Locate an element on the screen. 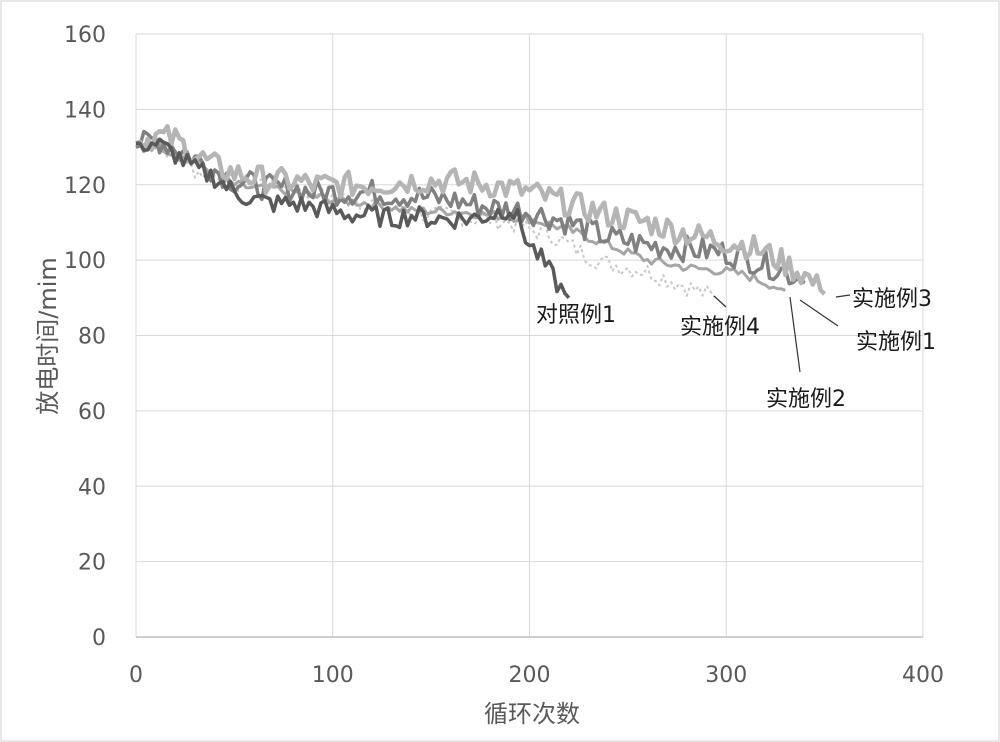 The width and height of the screenshot is (1000, 742). y-axis-title: 放电时间/mim is located at coordinates (48, 336).